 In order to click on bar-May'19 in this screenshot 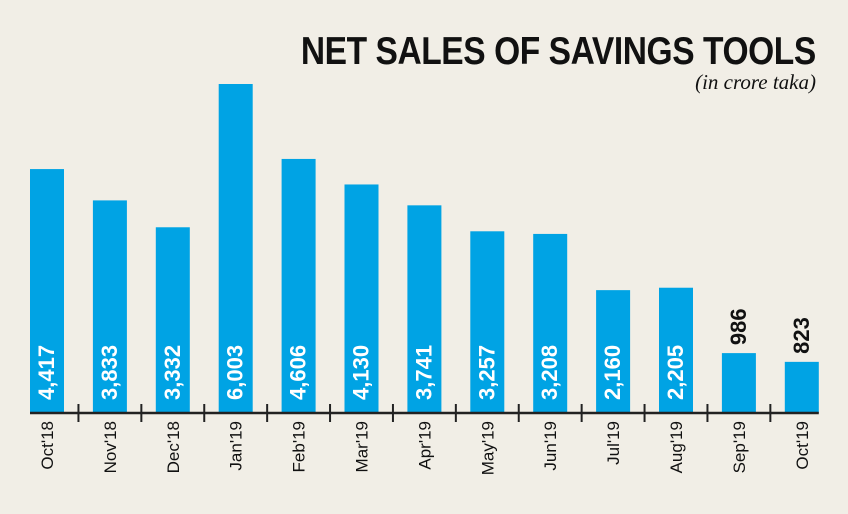, I will do `click(487, 322)`.